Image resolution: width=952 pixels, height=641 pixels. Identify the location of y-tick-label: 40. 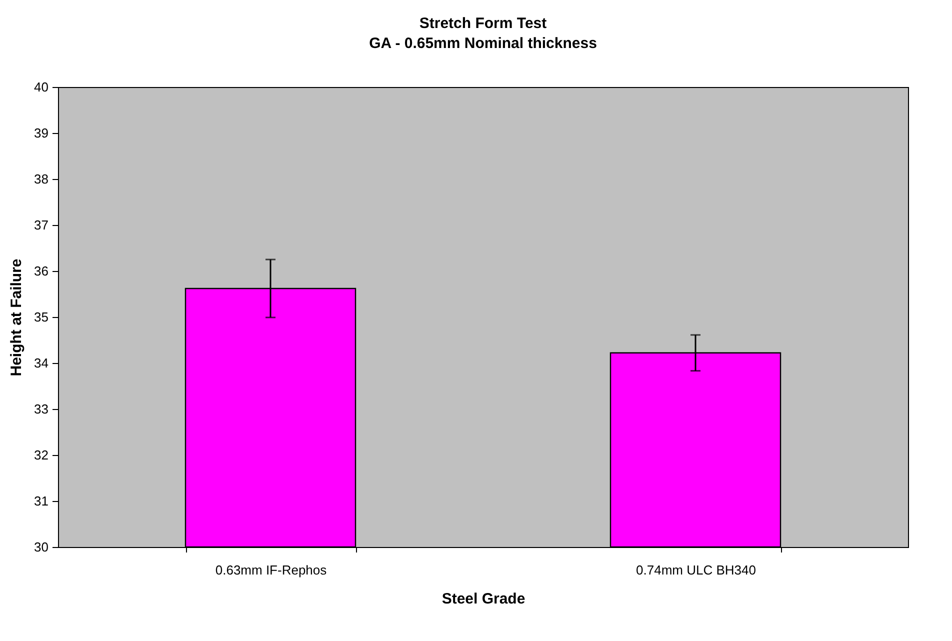
(41, 87).